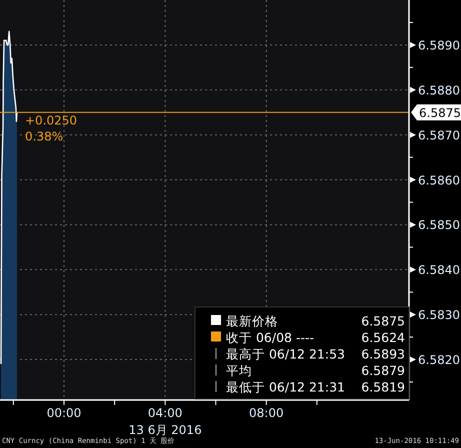 Image resolution: width=461 pixels, height=448 pixels. What do you see at coordinates (439, 225) in the screenshot?
I see `y-tick-label: 6.5850` at bounding box center [439, 225].